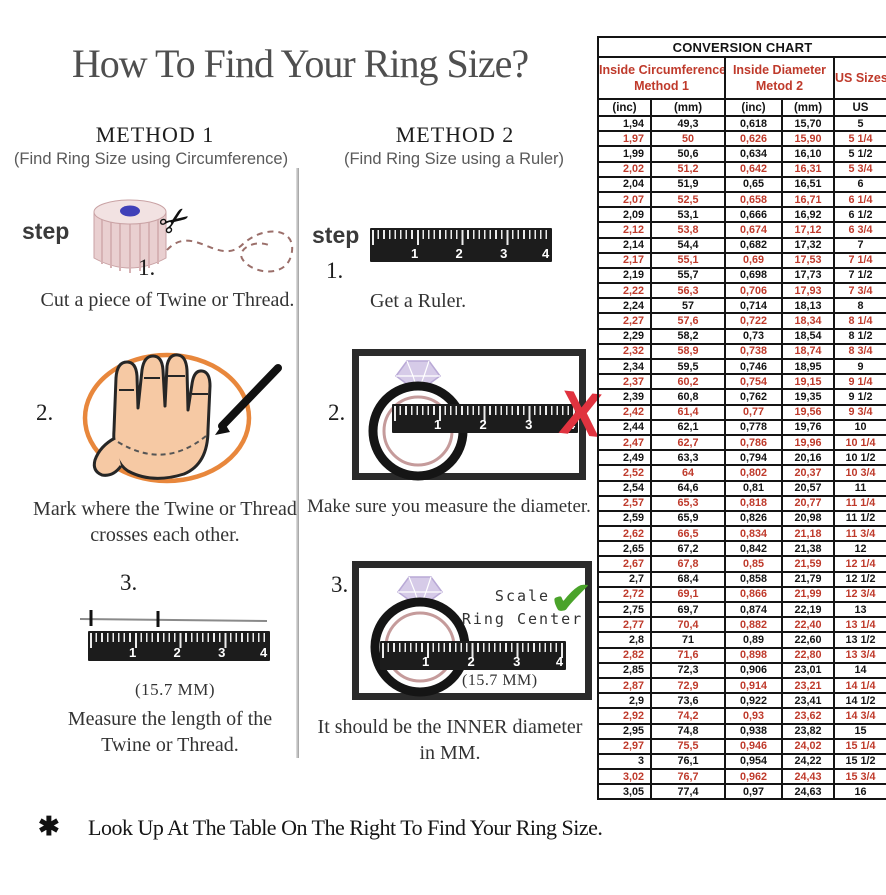  I want to click on method1-step3-caption-line2: Twine or Thread., so click(170, 745).